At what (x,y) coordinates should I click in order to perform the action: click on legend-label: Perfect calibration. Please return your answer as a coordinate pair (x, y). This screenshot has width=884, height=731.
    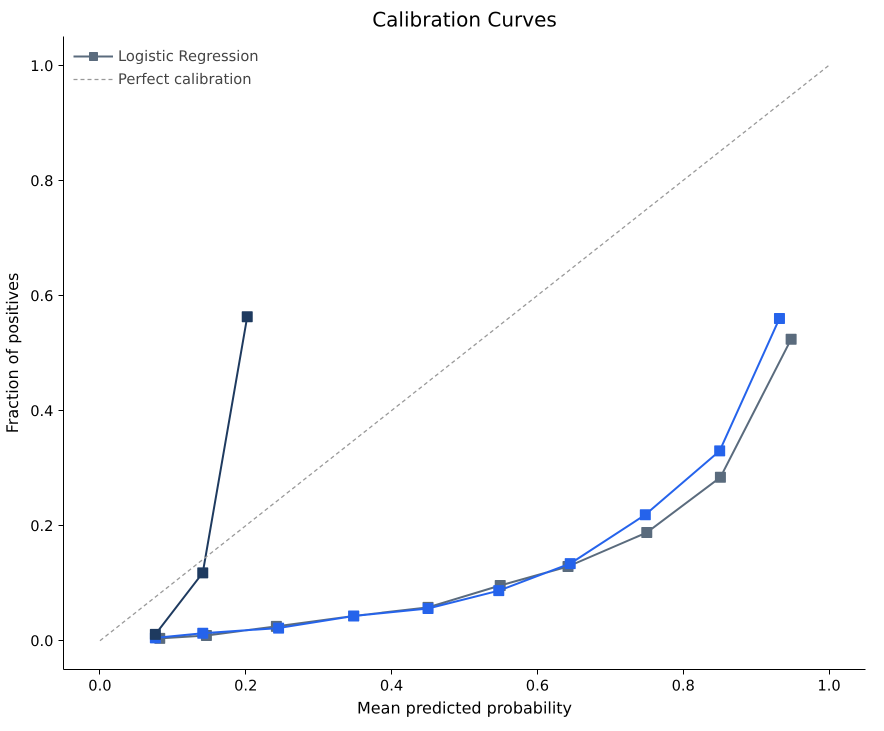
    Looking at the image, I should click on (185, 79).